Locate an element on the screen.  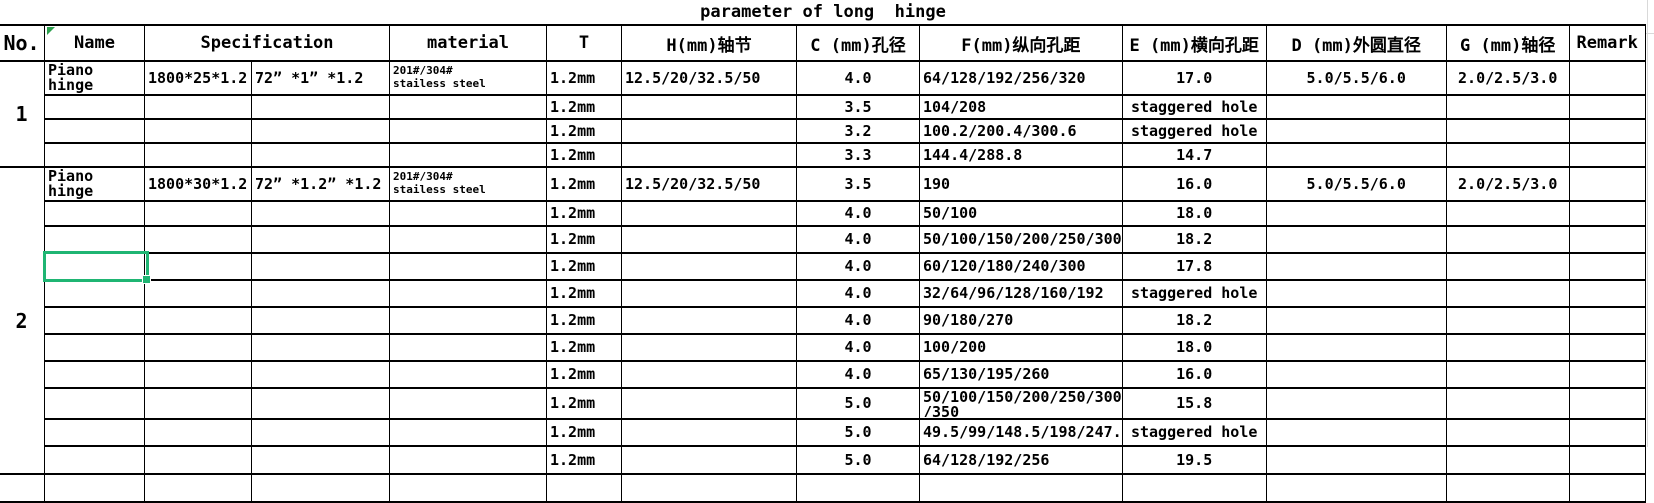
cell-f: 50/100/150/200/250/300 /350 is located at coordinates (1021, 403).